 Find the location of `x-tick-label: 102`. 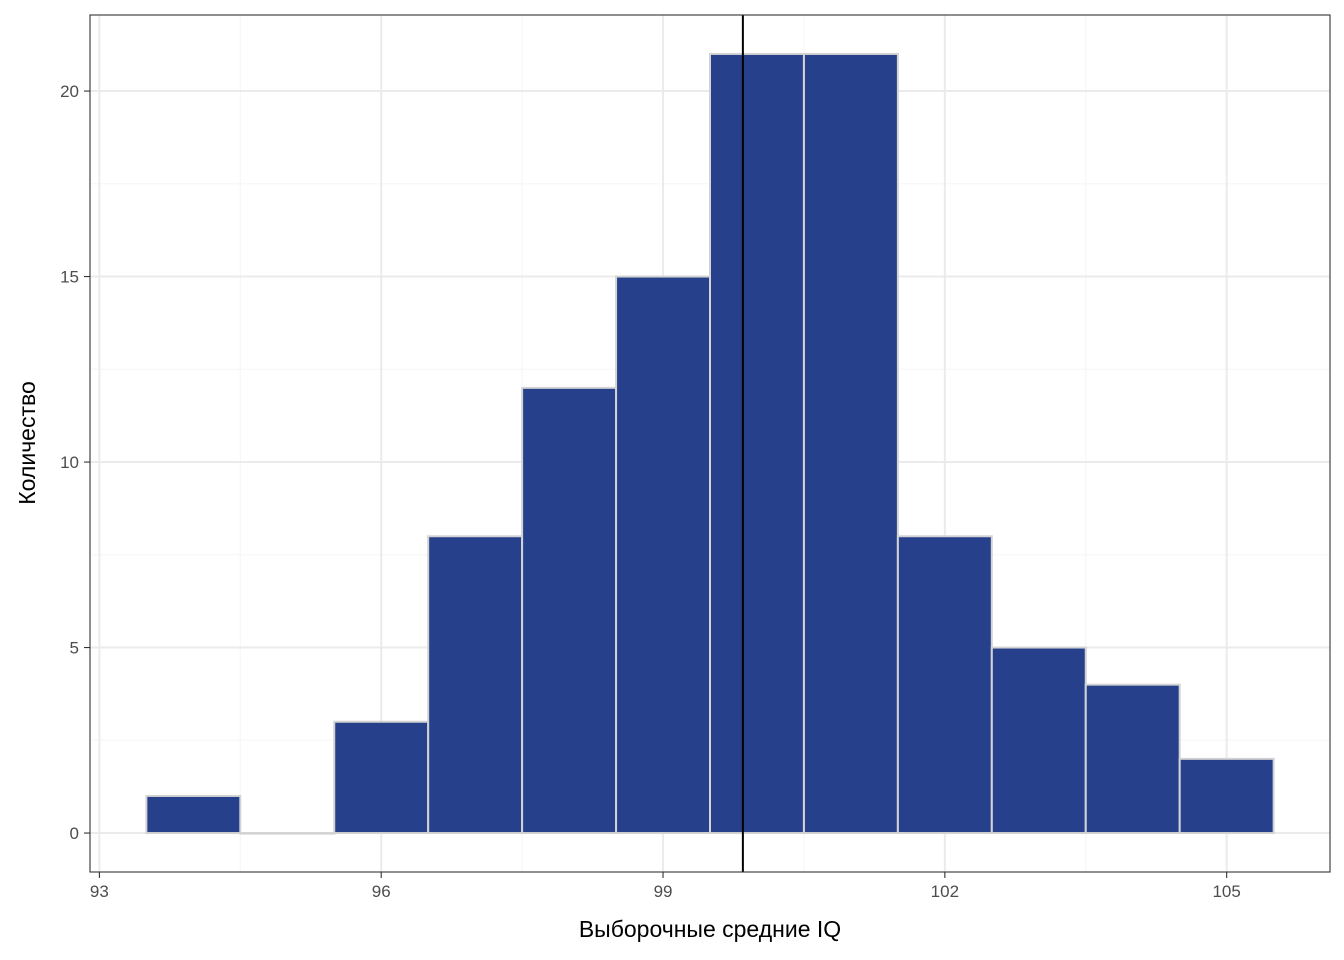

x-tick-label: 102 is located at coordinates (945, 891).